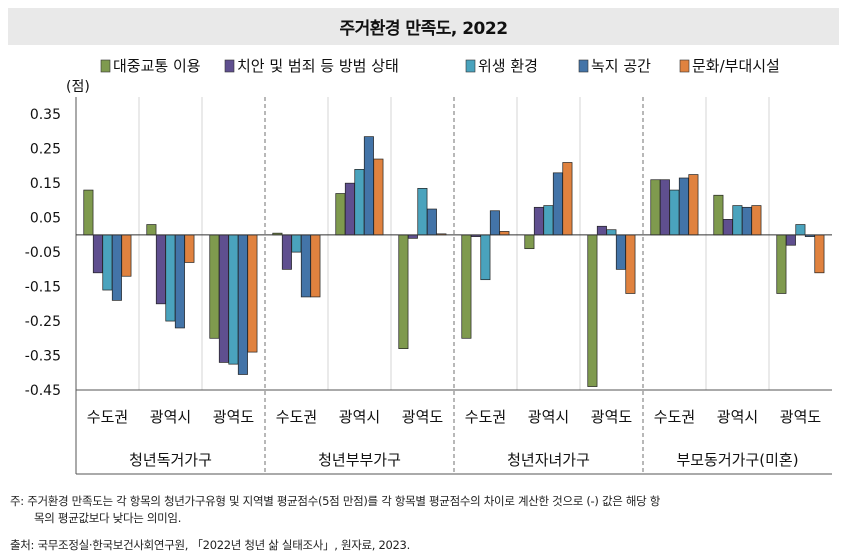 This screenshot has width=847, height=560. Describe the element at coordinates (43, 357) in the screenshot. I see `y-tick-label: -0.35` at that location.